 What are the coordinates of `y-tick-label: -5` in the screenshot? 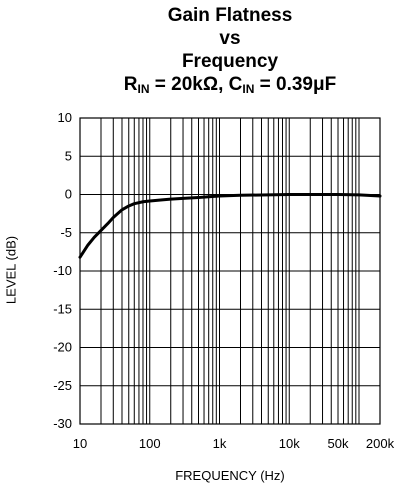 It's located at (66, 232).